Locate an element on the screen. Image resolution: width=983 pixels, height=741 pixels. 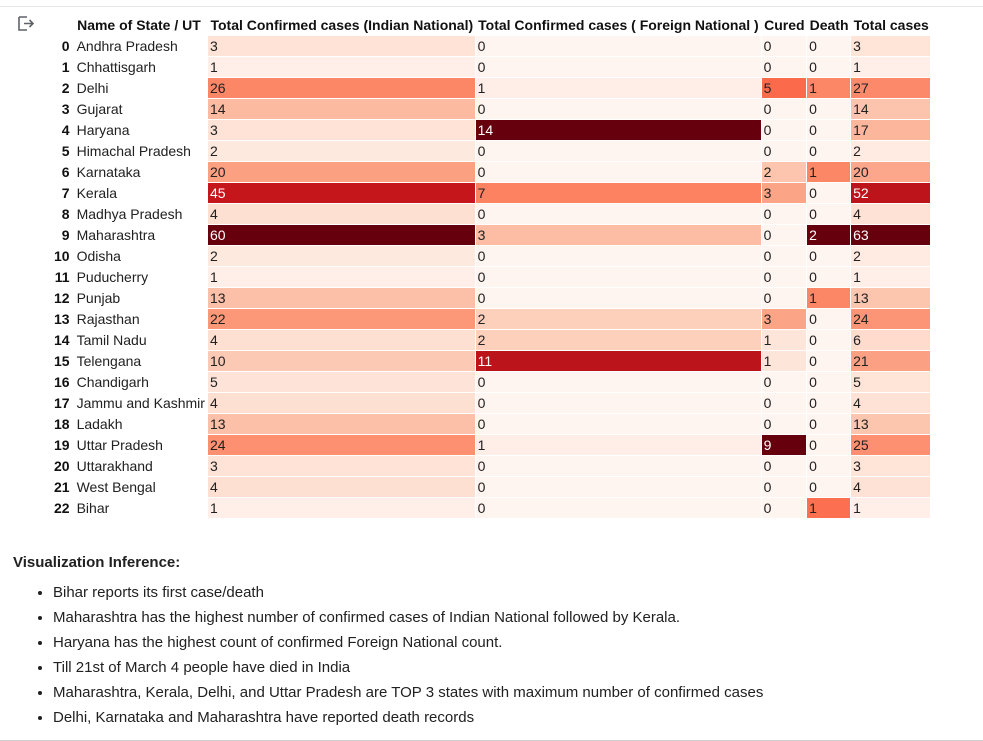
total-cases-cell: 6 is located at coordinates (891, 340).